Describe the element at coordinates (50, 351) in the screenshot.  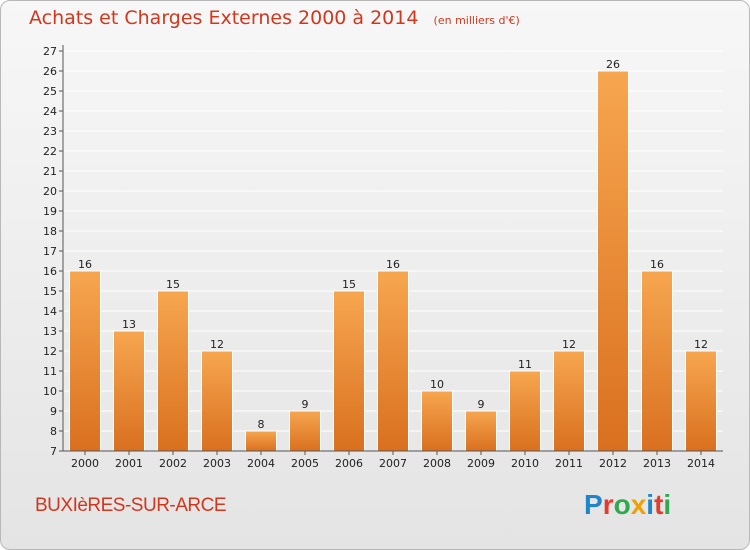
I see `y-tick-label: 12` at that location.